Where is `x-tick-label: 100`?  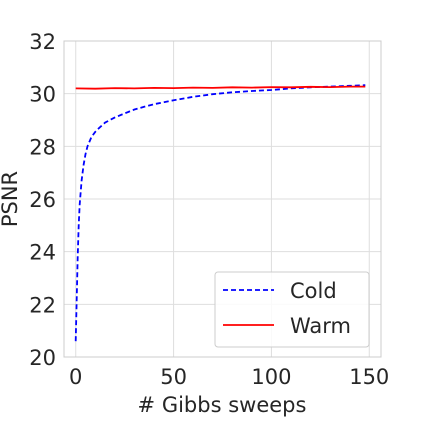
x-tick-label: 100 is located at coordinates (271, 377).